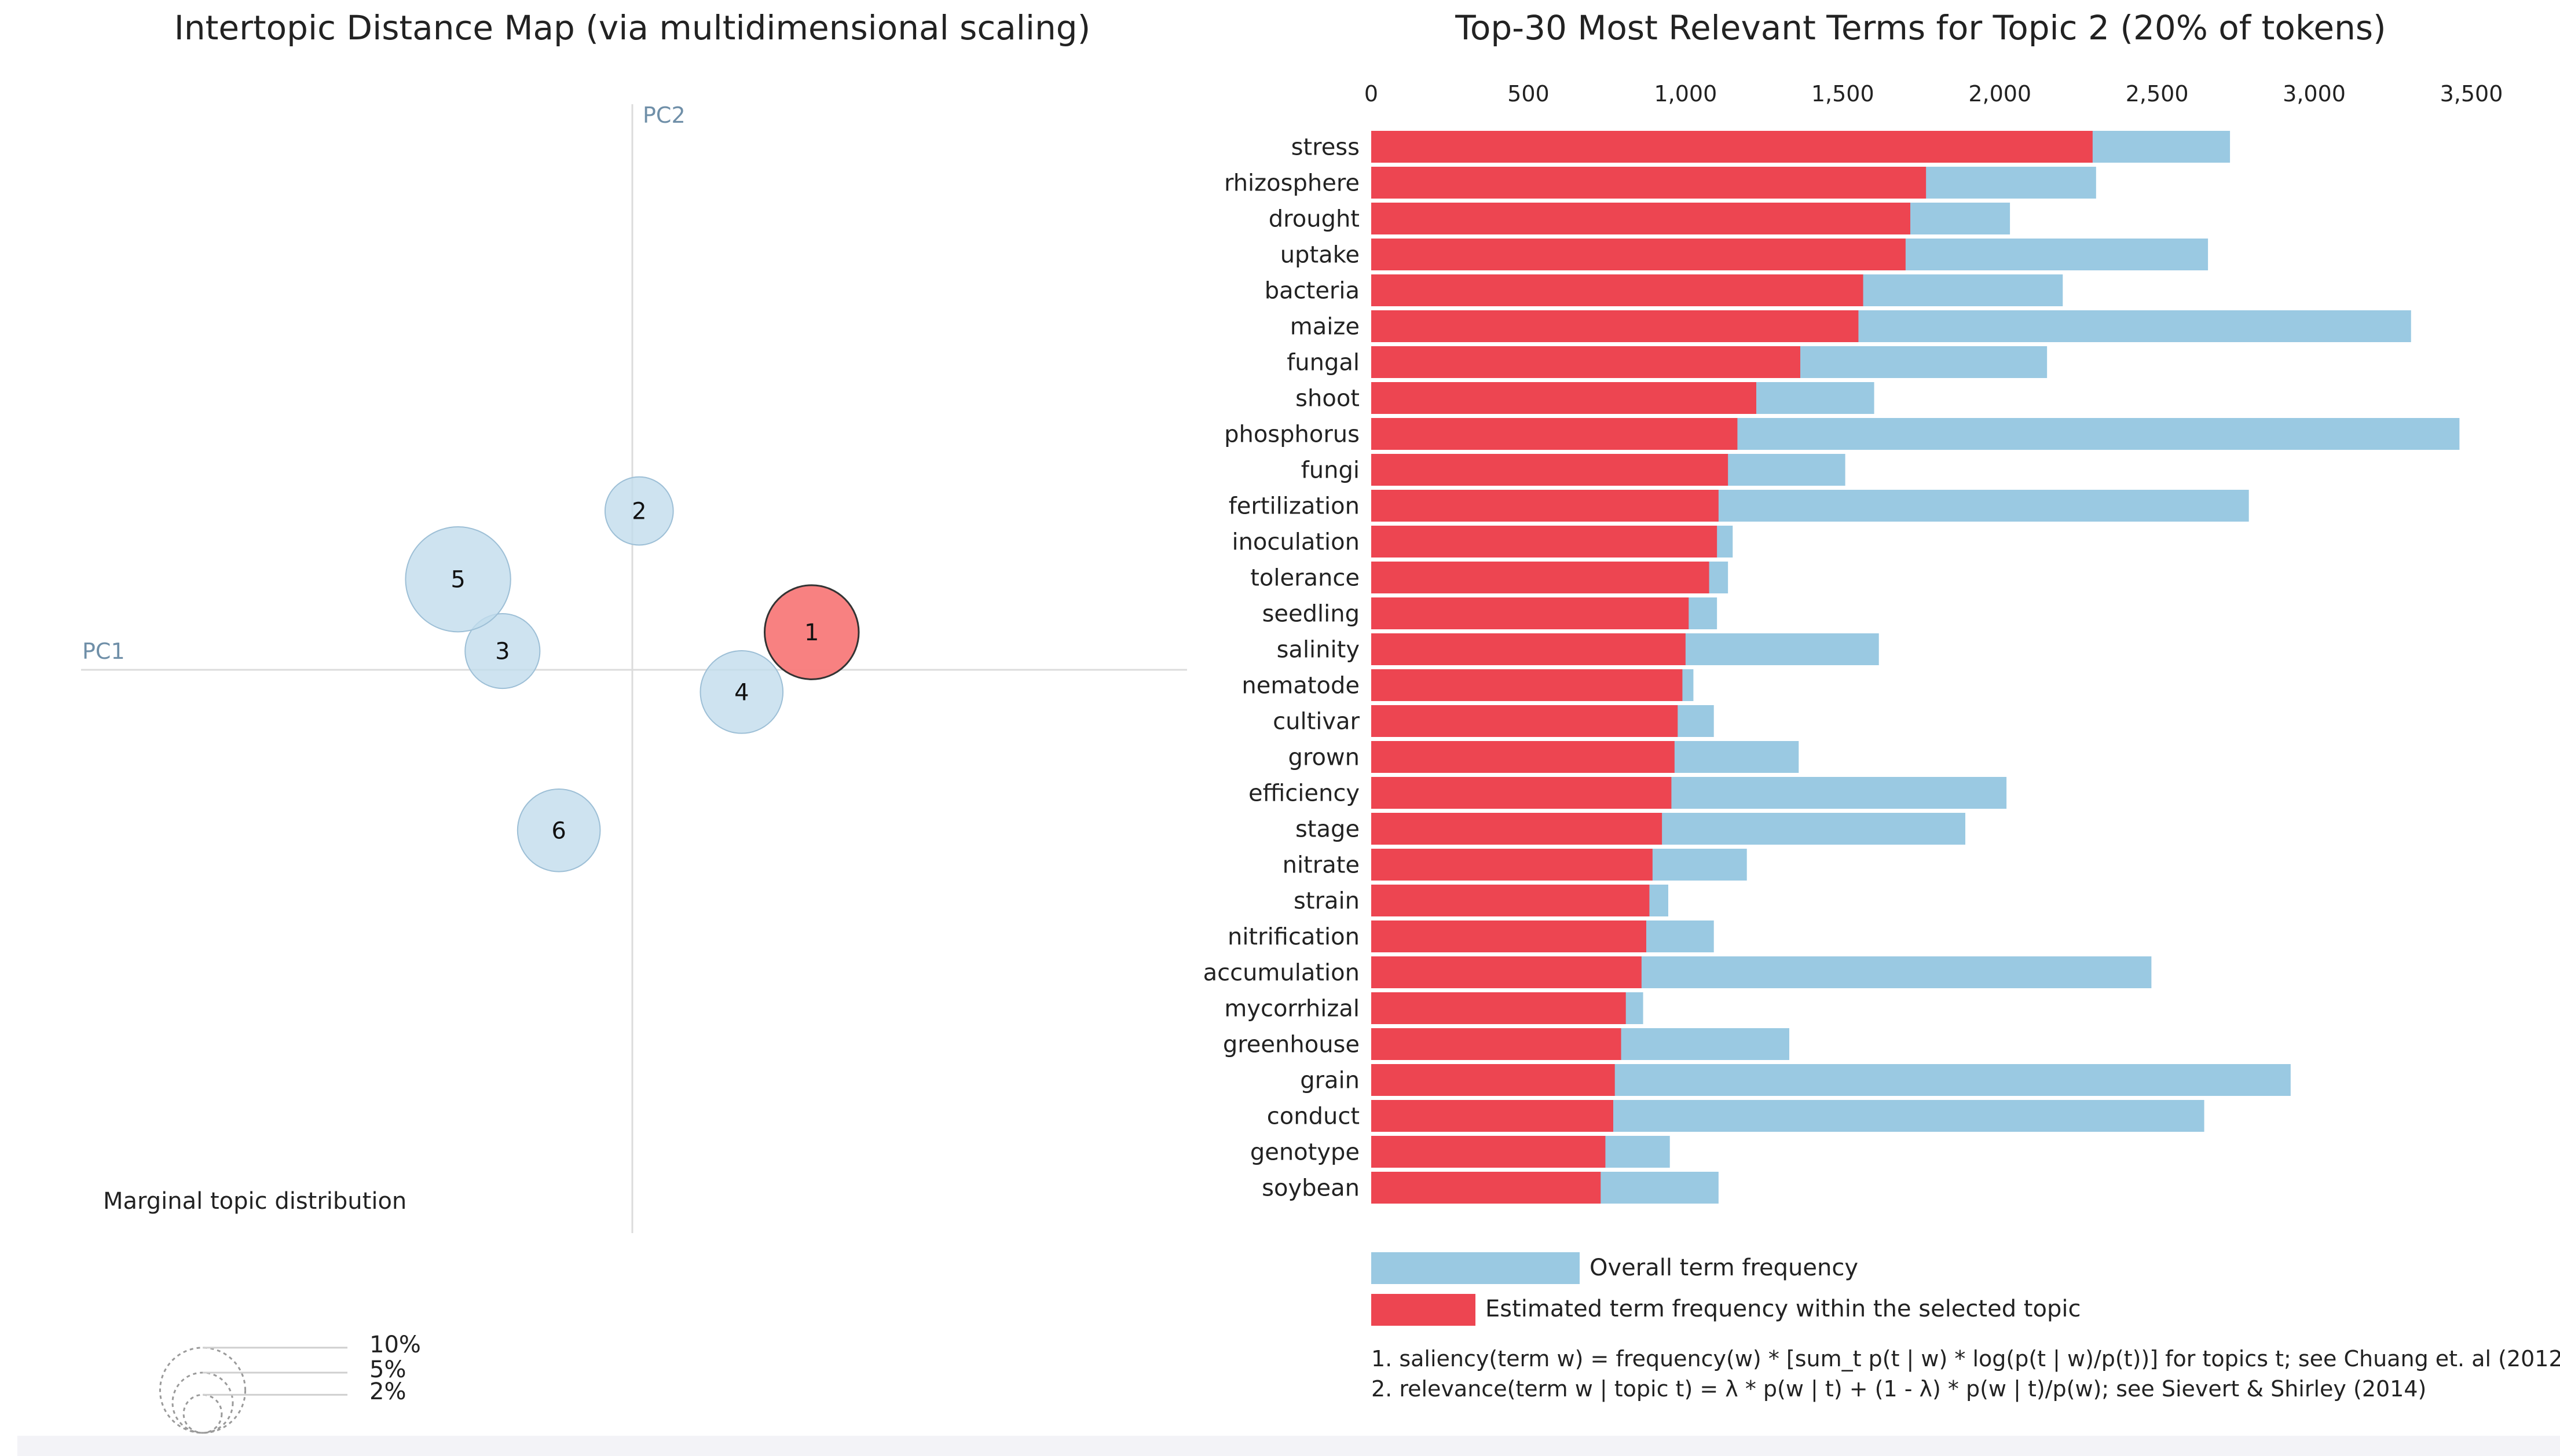 The width and height of the screenshot is (2560, 1456). What do you see at coordinates (1724, 1268) in the screenshot?
I see `legend-label-overall: Overall term frequency` at bounding box center [1724, 1268].